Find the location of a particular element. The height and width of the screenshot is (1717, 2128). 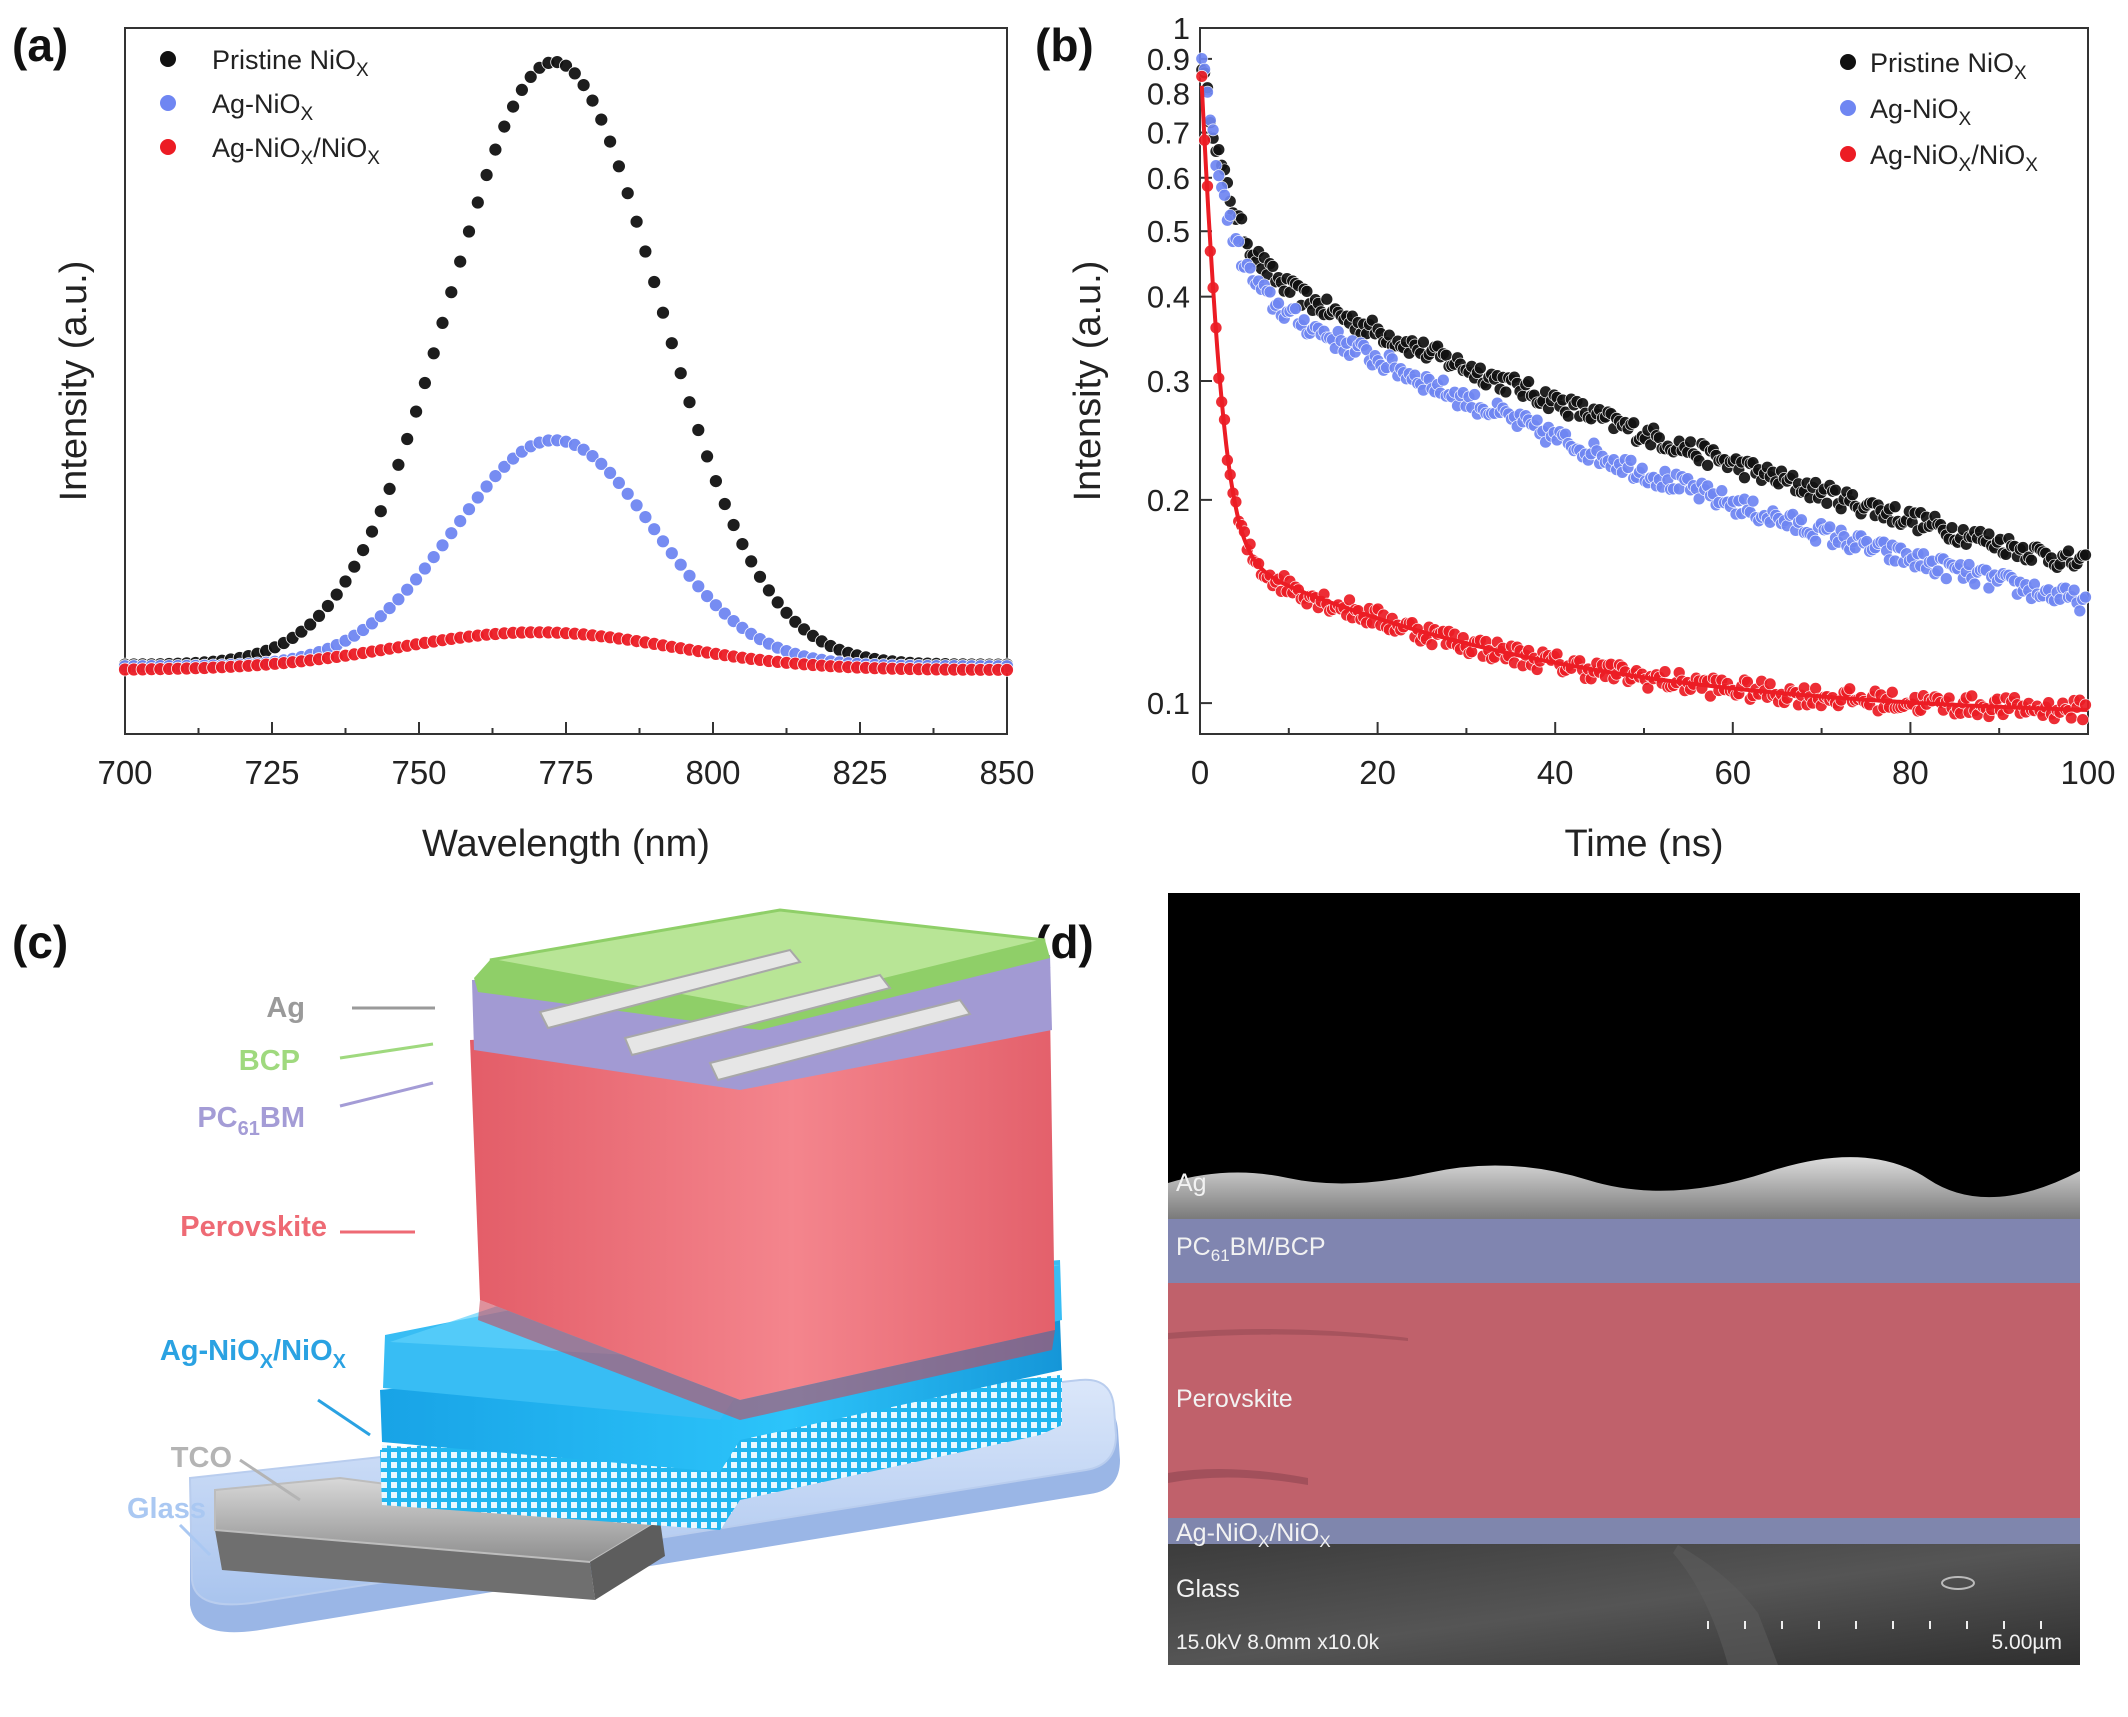

legend-label-ag-niox-b: Ag-NiOX is located at coordinates (1921, 112).